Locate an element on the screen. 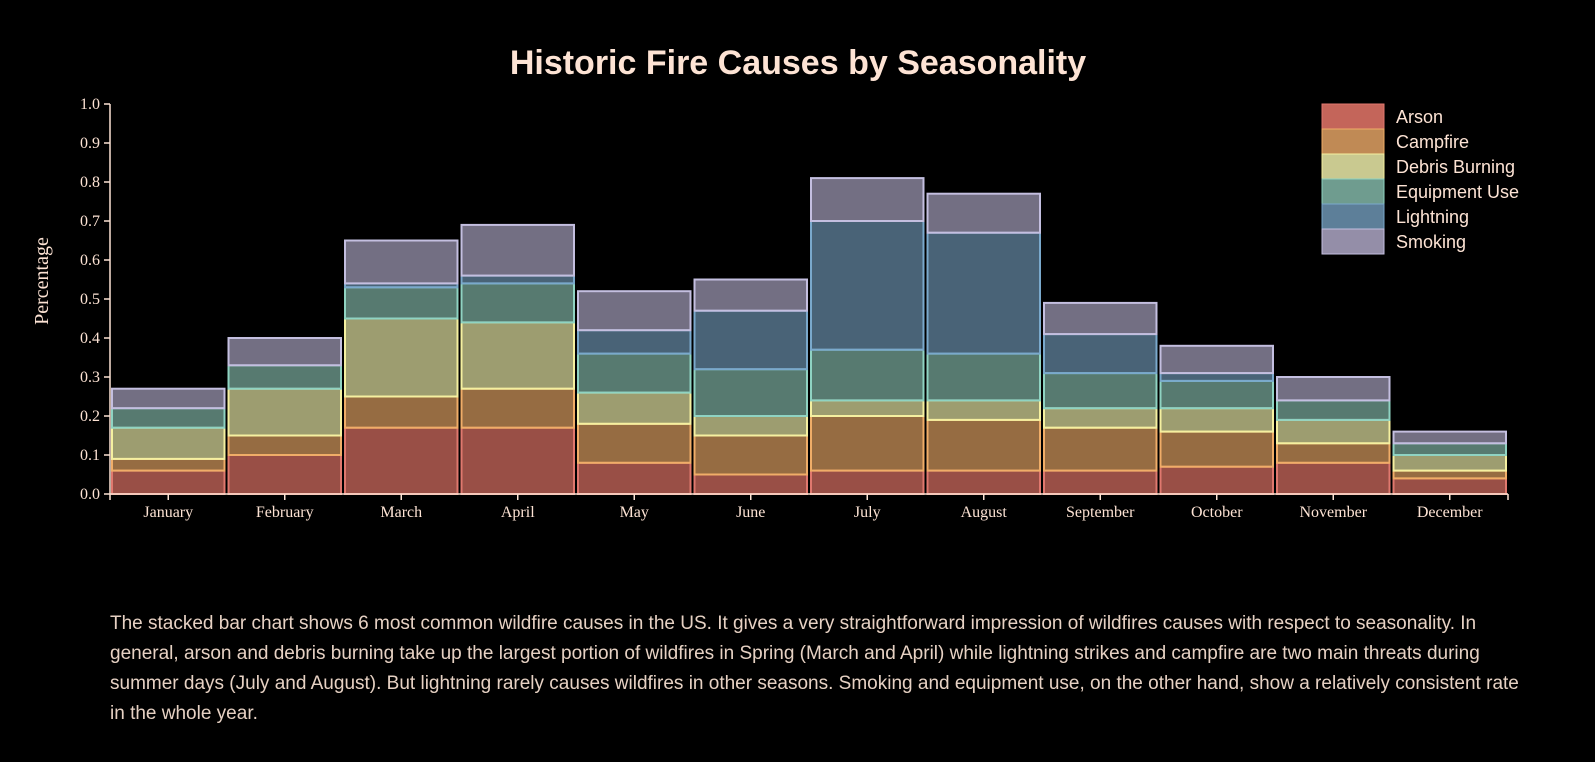 The height and width of the screenshot is (762, 1595). bar-lightning-may is located at coordinates (634, 342).